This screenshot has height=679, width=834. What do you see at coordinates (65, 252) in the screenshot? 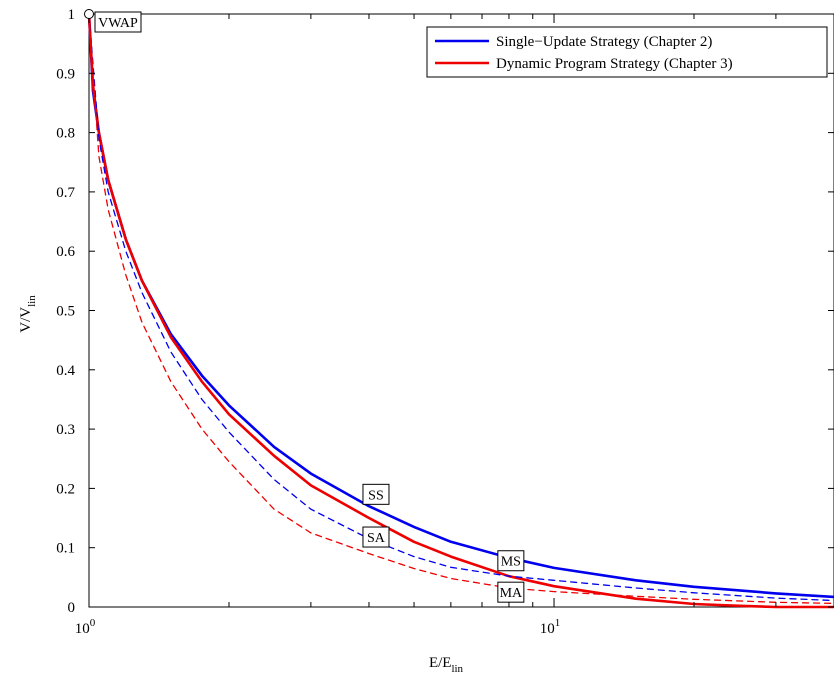
I see `y-tick-label: 0.6` at bounding box center [65, 252].